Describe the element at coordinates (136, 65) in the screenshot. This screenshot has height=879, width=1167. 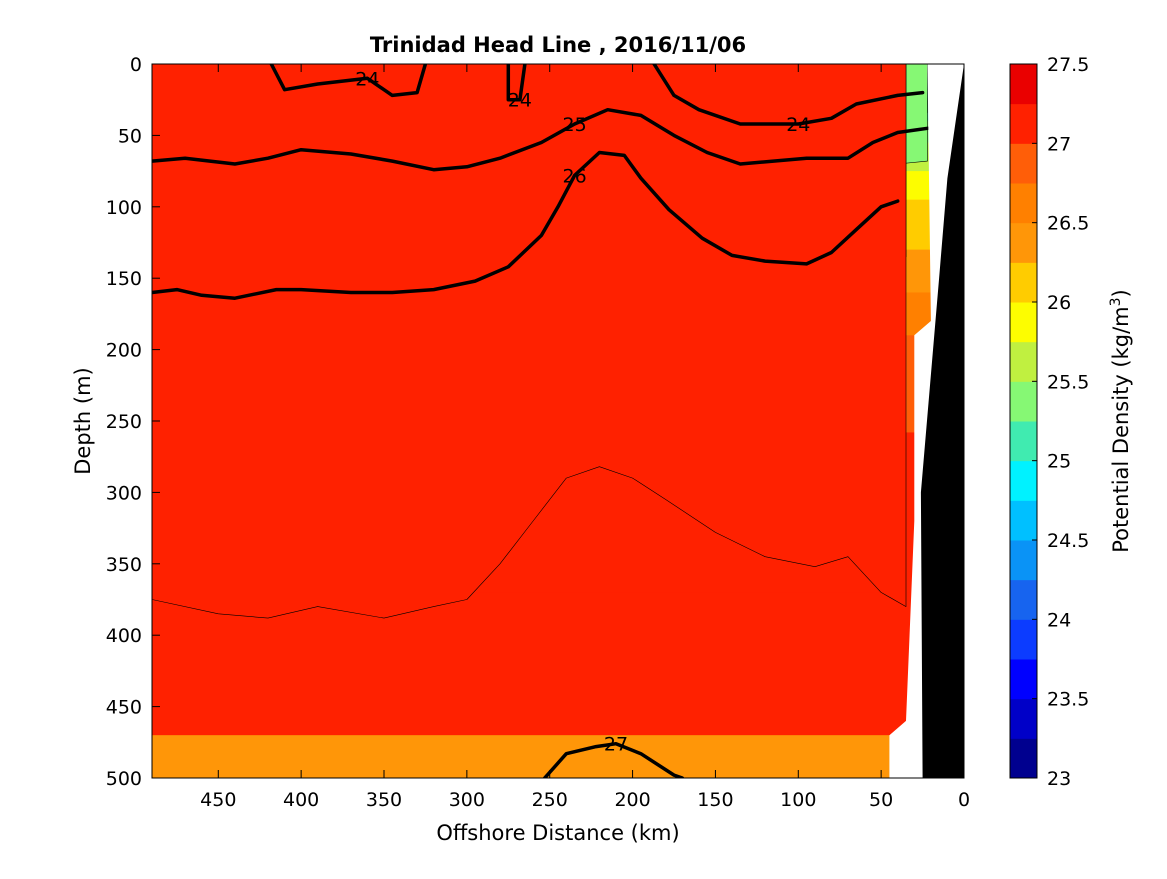
I see `y-tick-label: 0` at that location.